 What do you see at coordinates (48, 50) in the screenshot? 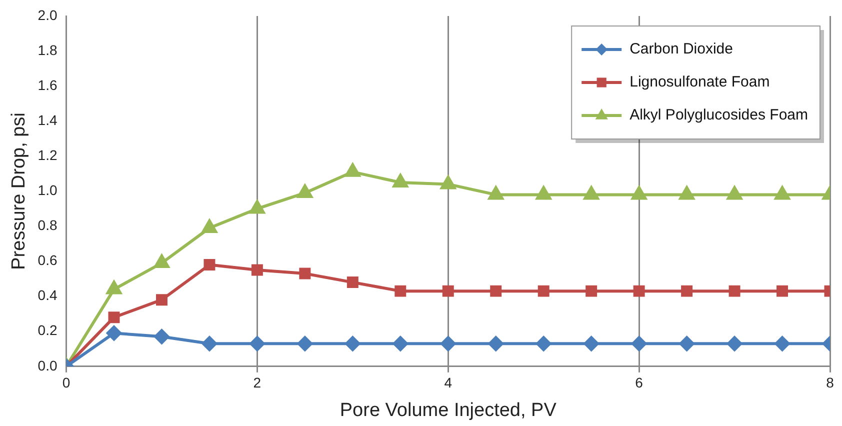
I see `y-tick-label: 1.8` at bounding box center [48, 50].